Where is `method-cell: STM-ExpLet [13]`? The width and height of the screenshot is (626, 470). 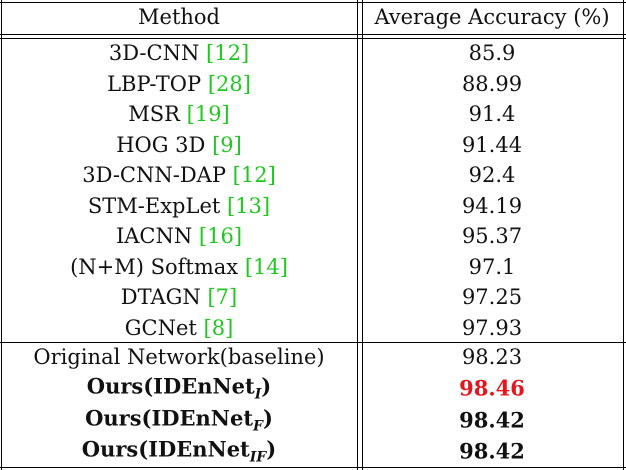 method-cell: STM-ExpLet [13] is located at coordinates (179, 206).